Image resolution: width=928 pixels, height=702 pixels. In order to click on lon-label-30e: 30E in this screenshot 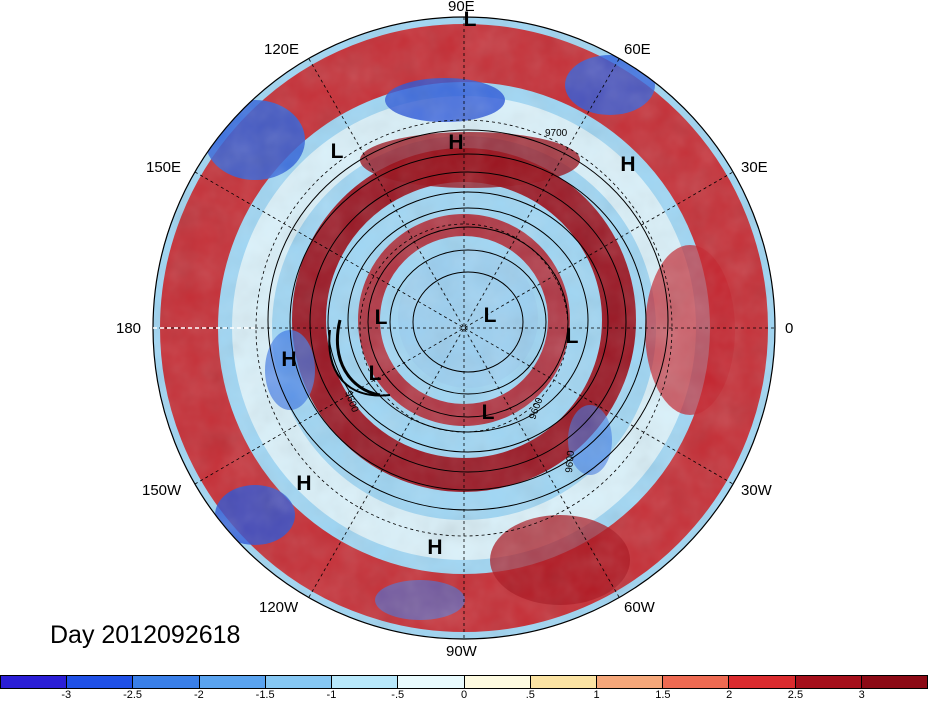, I will do `click(754, 167)`.